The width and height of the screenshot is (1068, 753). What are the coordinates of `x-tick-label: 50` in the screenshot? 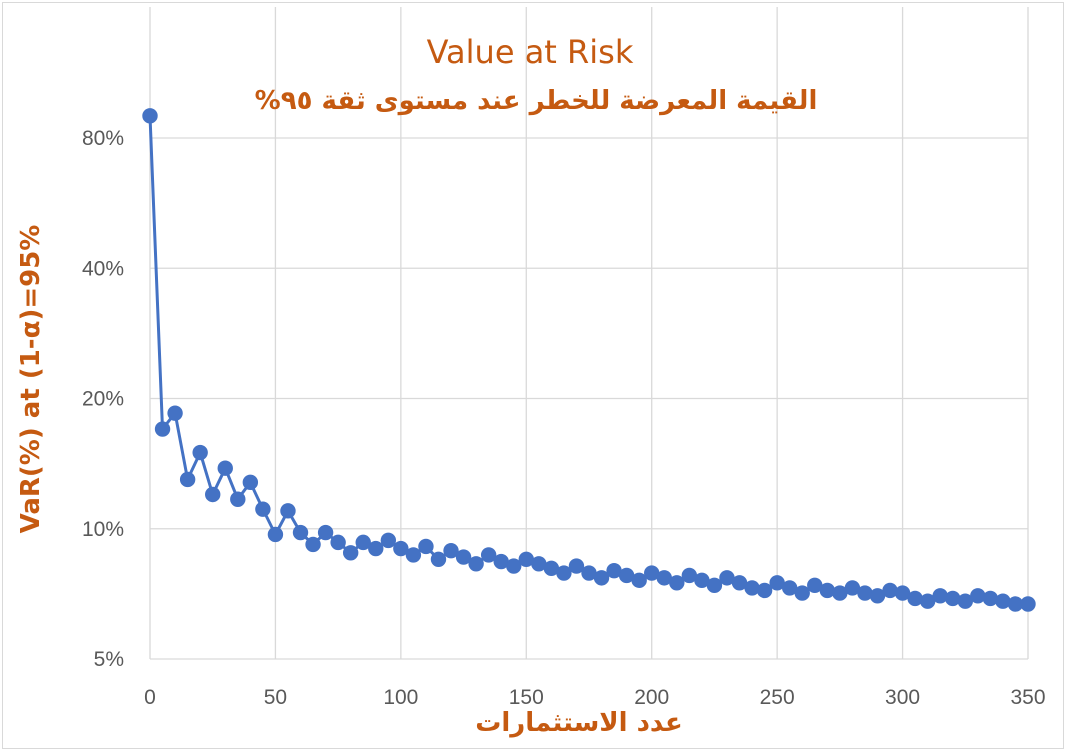 It's located at (275, 697).